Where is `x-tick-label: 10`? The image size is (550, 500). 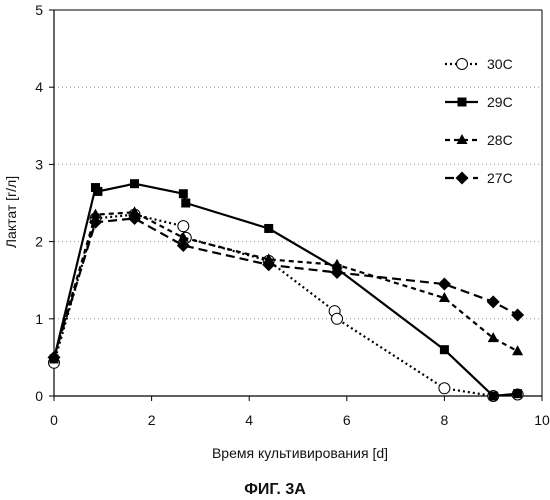 x-tick-label: 10 is located at coordinates (542, 420).